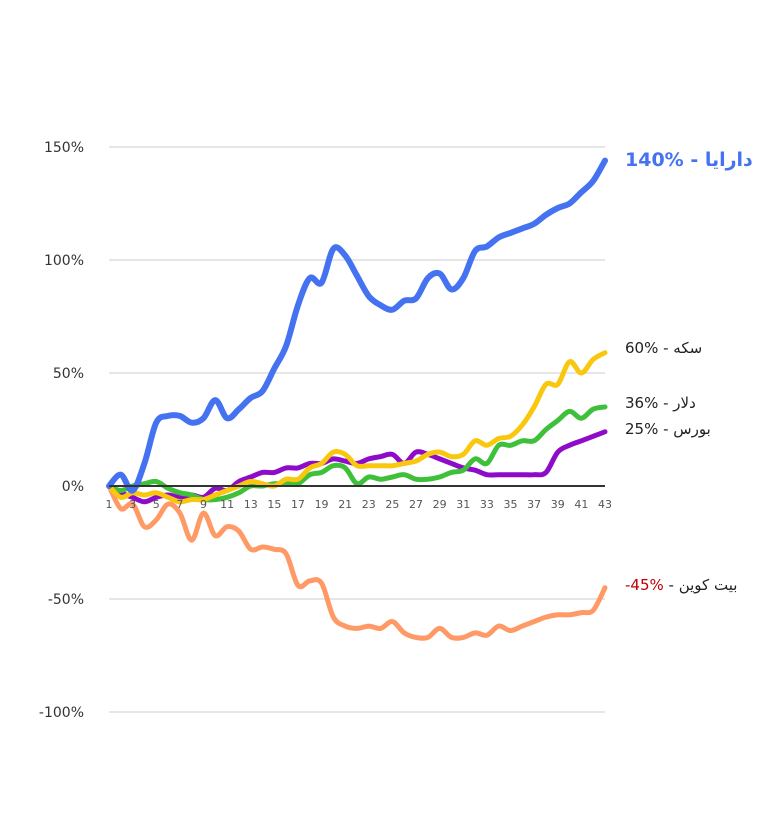 This screenshot has height=817, width=775. Describe the element at coordinates (511, 504) in the screenshot. I see `x-tick-label: 35` at that location.